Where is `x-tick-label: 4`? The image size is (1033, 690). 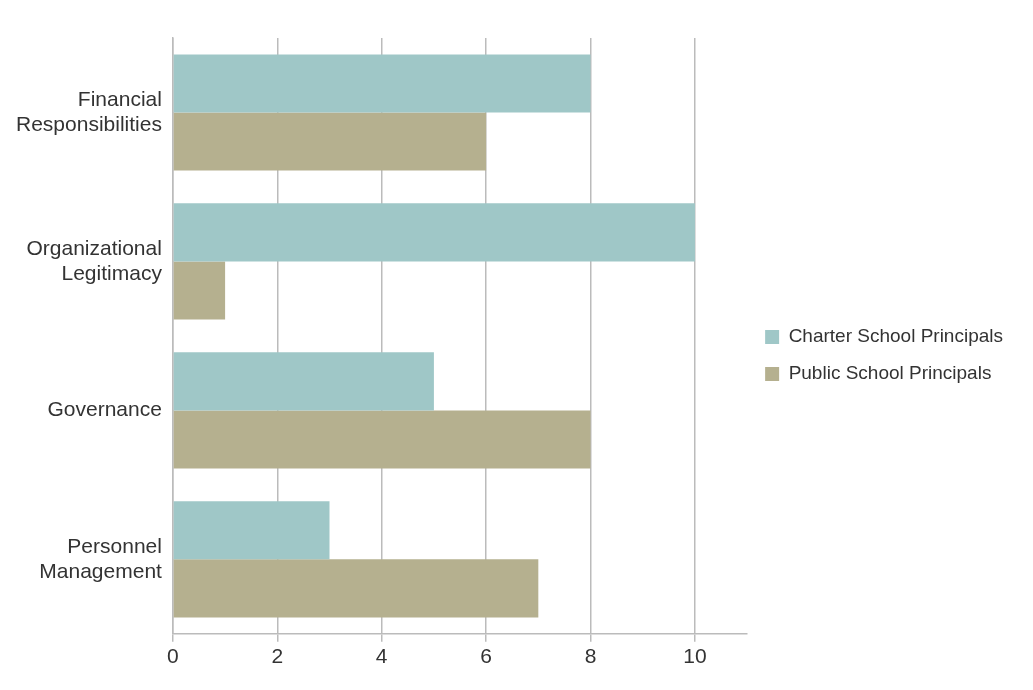 x-tick-label: 4 is located at coordinates (381, 656).